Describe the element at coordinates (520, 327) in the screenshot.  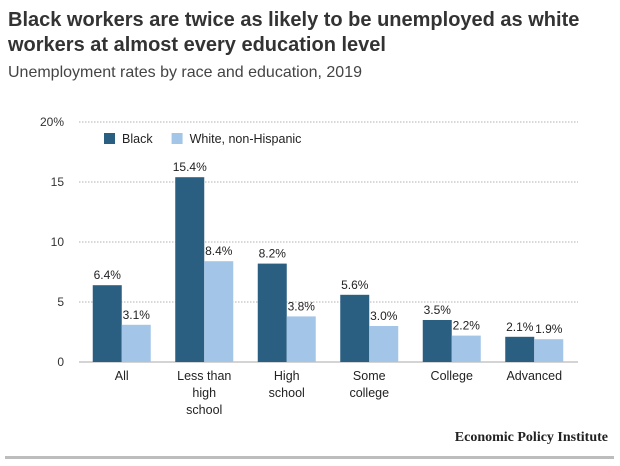
I see `data-label: 2.1%` at that location.